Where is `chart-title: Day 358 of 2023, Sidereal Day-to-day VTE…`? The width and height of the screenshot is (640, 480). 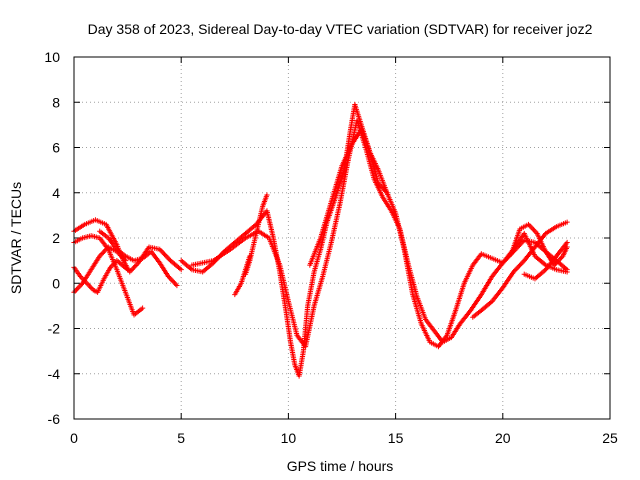 chart-title: Day 358 of 2023, Sidereal Day-to-day VTE… is located at coordinates (340, 29).